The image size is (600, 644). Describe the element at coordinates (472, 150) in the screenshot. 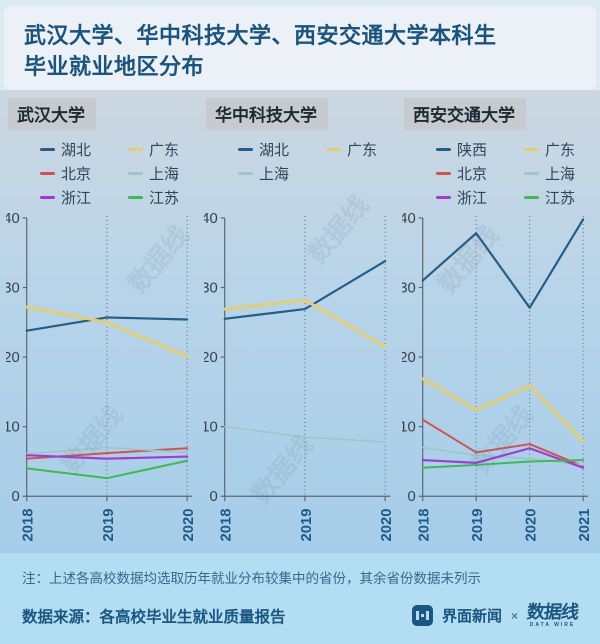

I see `legend-label: 陕西` at that location.